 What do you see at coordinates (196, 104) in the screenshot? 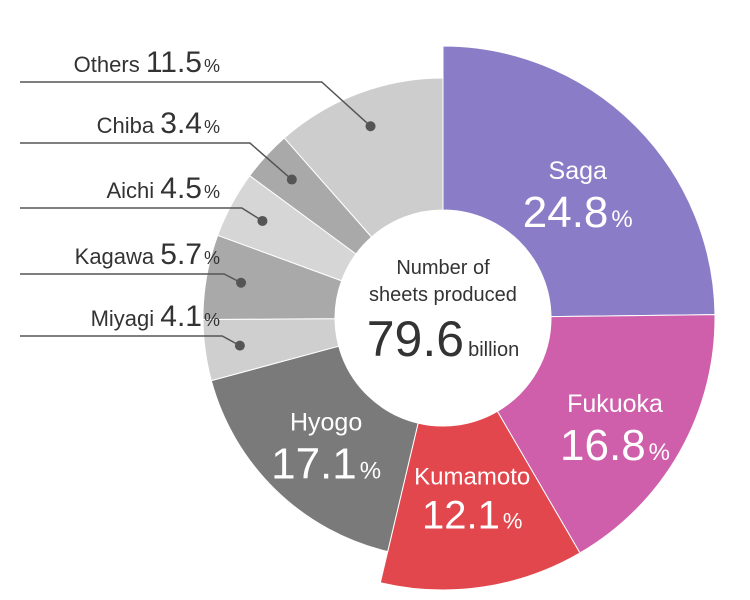
I see `leader-line-others` at bounding box center [196, 104].